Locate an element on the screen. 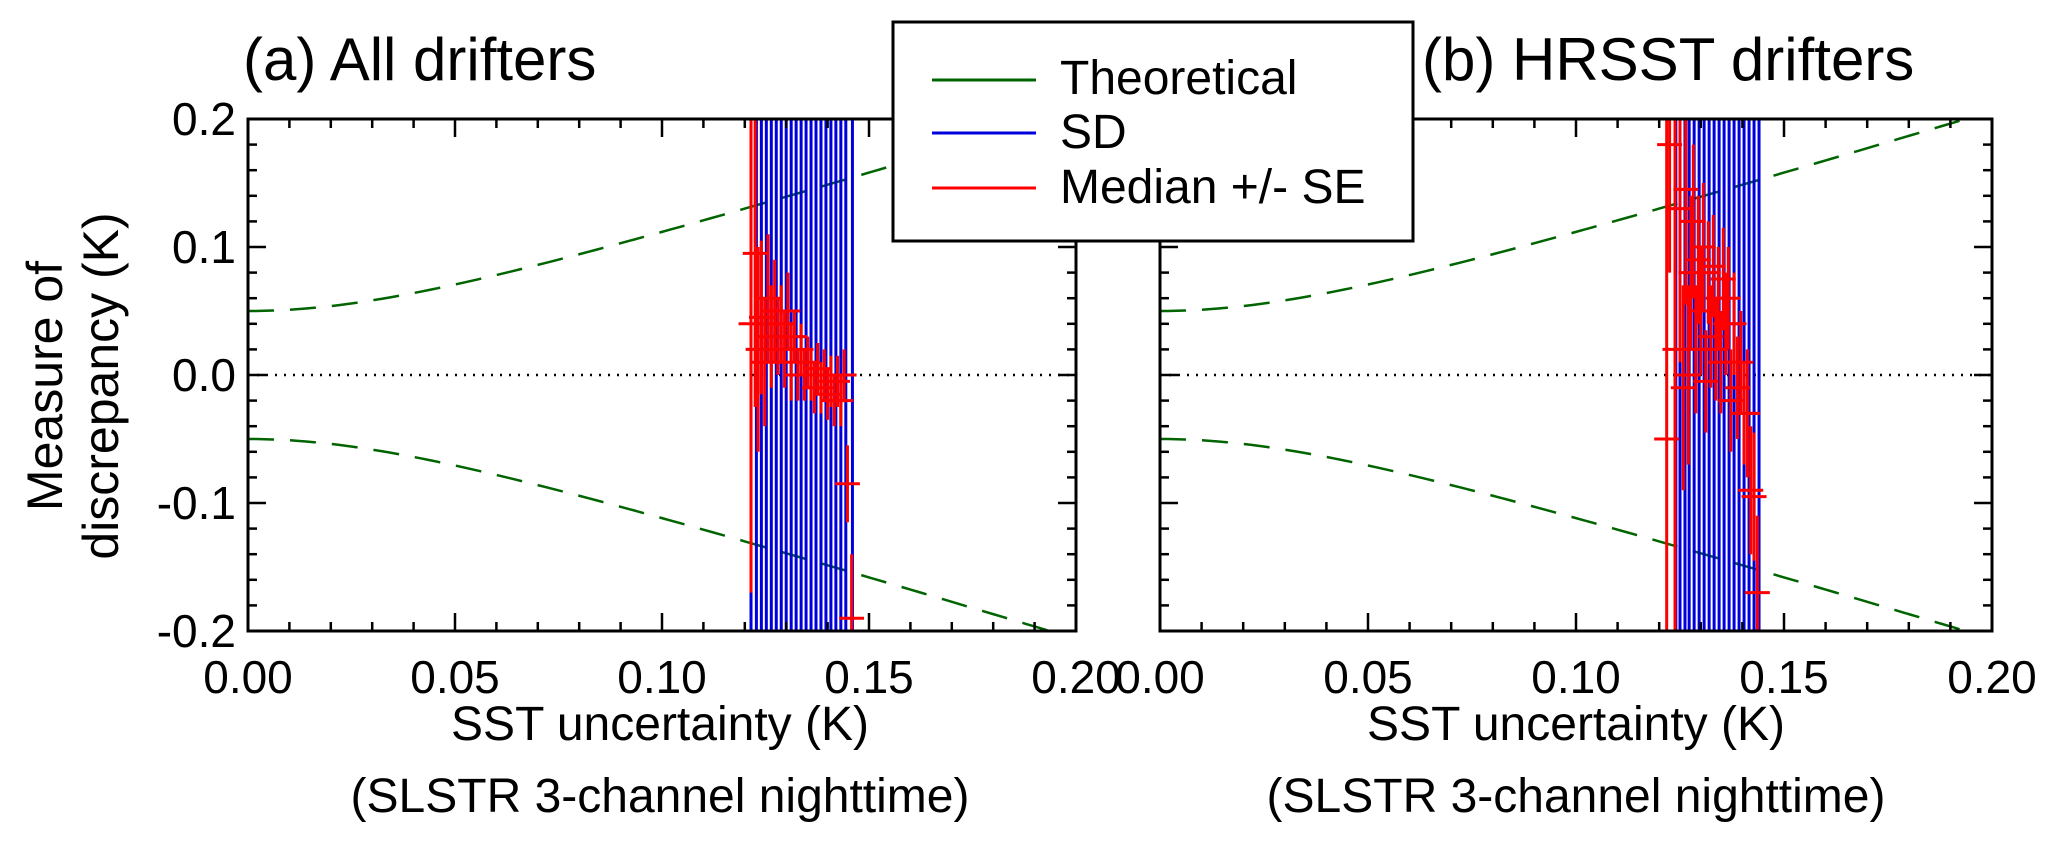  panel-b-xtick-label-3: 0.15 is located at coordinates (1784, 677).